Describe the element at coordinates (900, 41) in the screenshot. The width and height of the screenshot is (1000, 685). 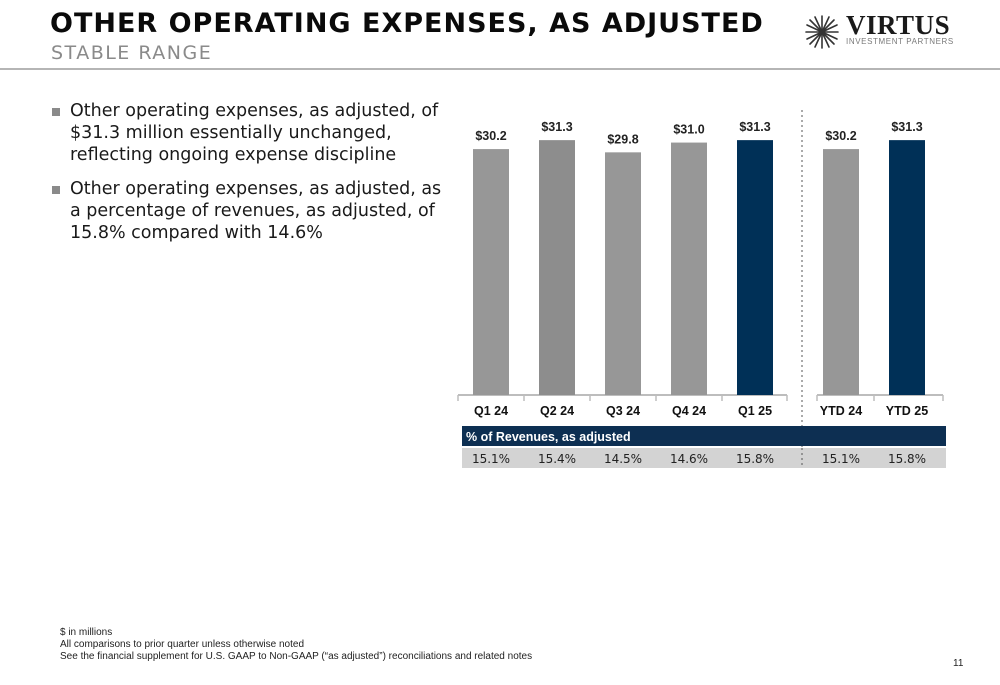
I see `logo-tagline: INVESTMENT PARTNERS` at that location.